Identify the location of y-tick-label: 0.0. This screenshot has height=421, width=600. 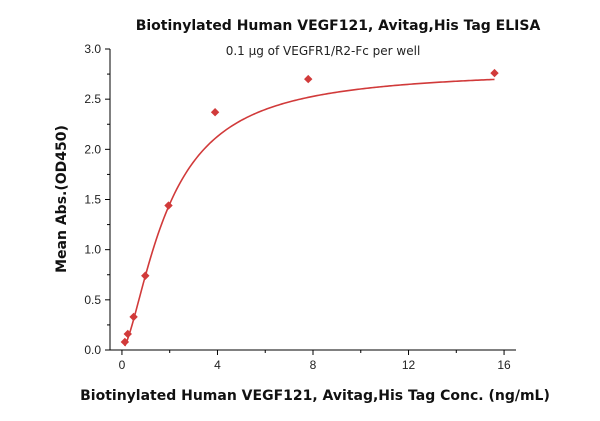
(92, 350).